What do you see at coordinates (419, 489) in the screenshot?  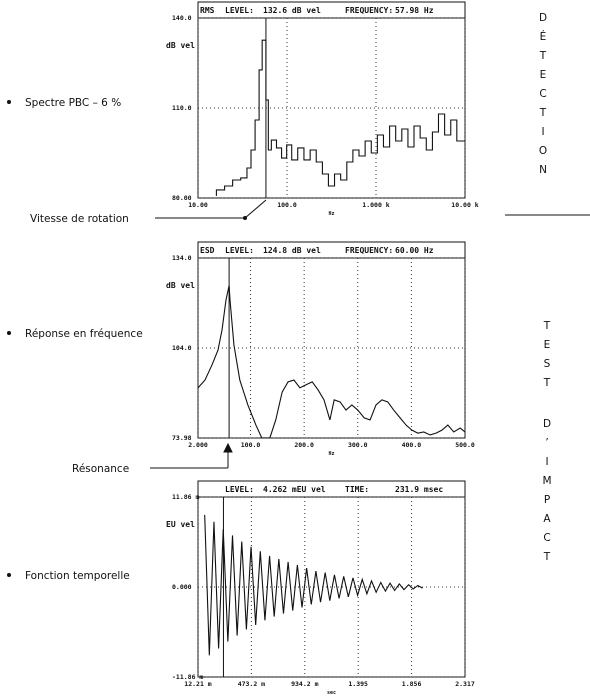 I see `header-text: 231.9 msec` at bounding box center [419, 489].